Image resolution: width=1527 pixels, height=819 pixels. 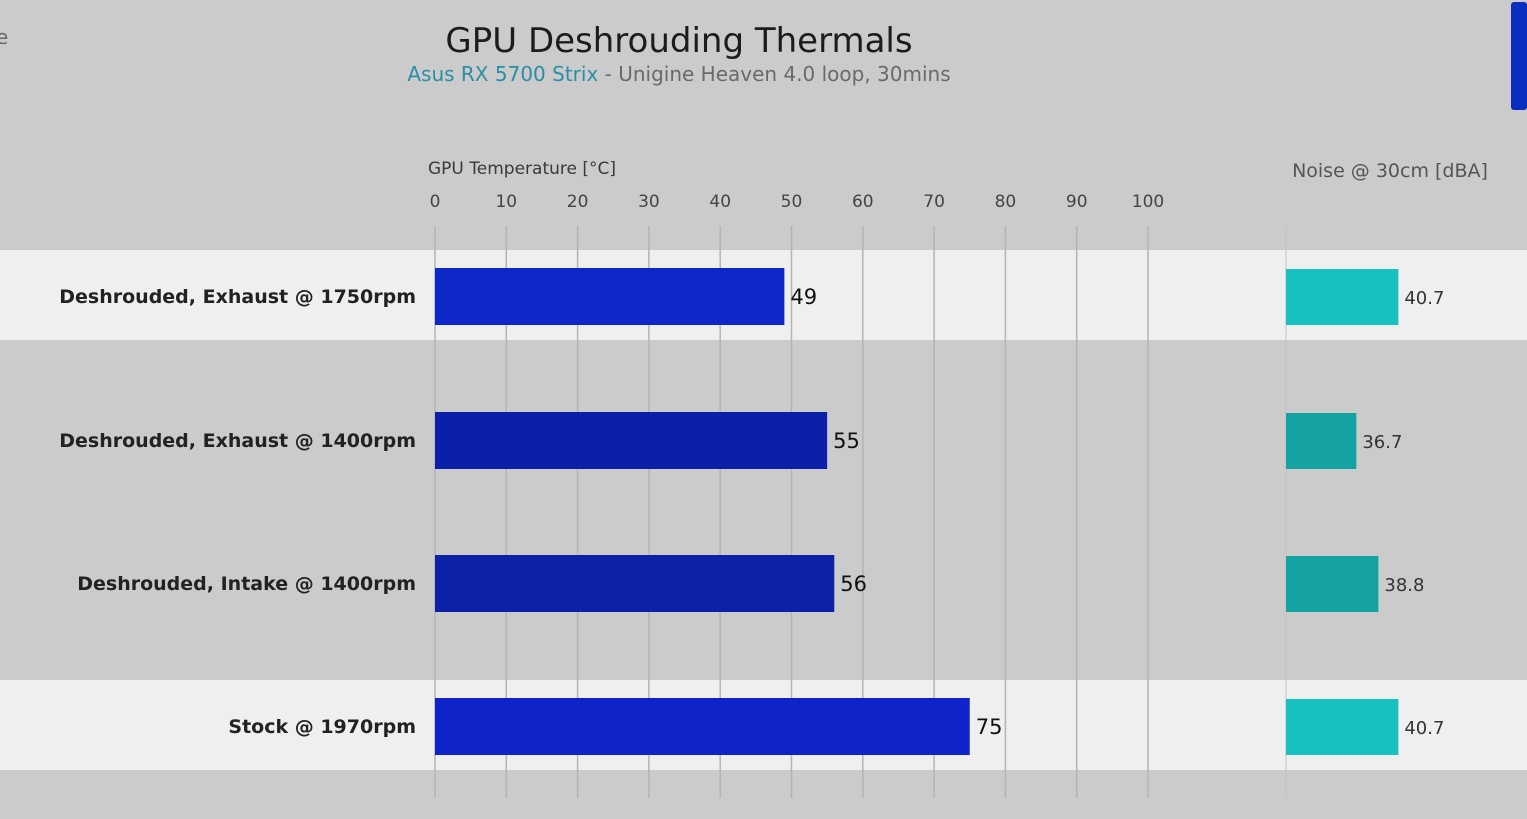 I want to click on category-label: Deshrouded, Intake @ 1400rpm, so click(x=246, y=584).